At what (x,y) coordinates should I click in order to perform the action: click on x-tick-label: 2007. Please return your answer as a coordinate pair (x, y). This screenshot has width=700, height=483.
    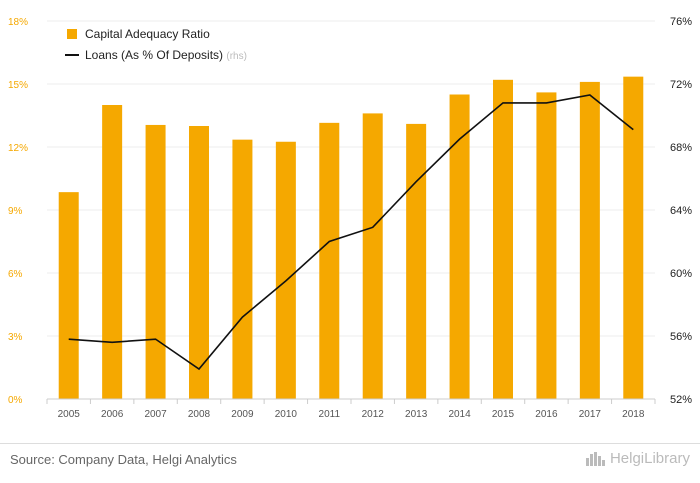
    Looking at the image, I should click on (155, 414).